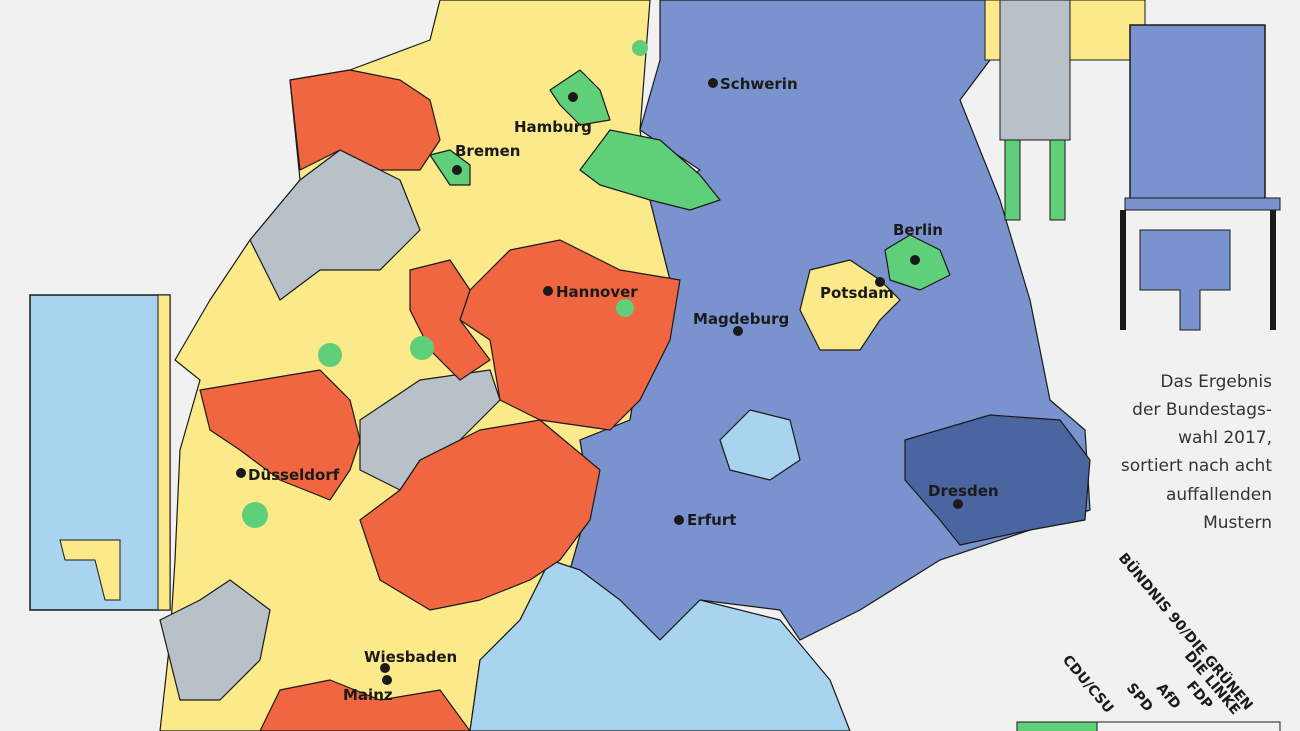  I want to click on region-bavaria, so click(660, 645).